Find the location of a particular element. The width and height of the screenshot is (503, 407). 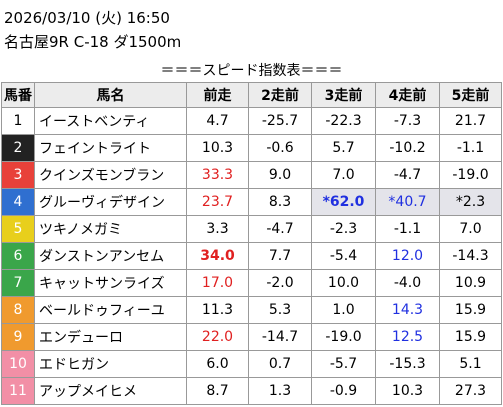

horse-name: エドヒガン is located at coordinates (110, 364).